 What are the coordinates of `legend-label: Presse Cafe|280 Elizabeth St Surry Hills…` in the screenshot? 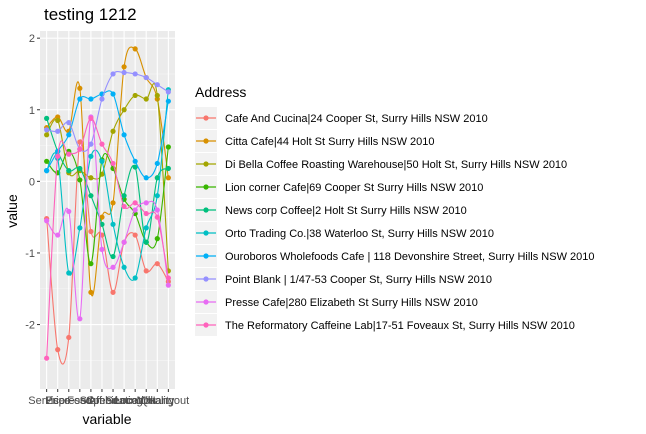 It's located at (351, 303).